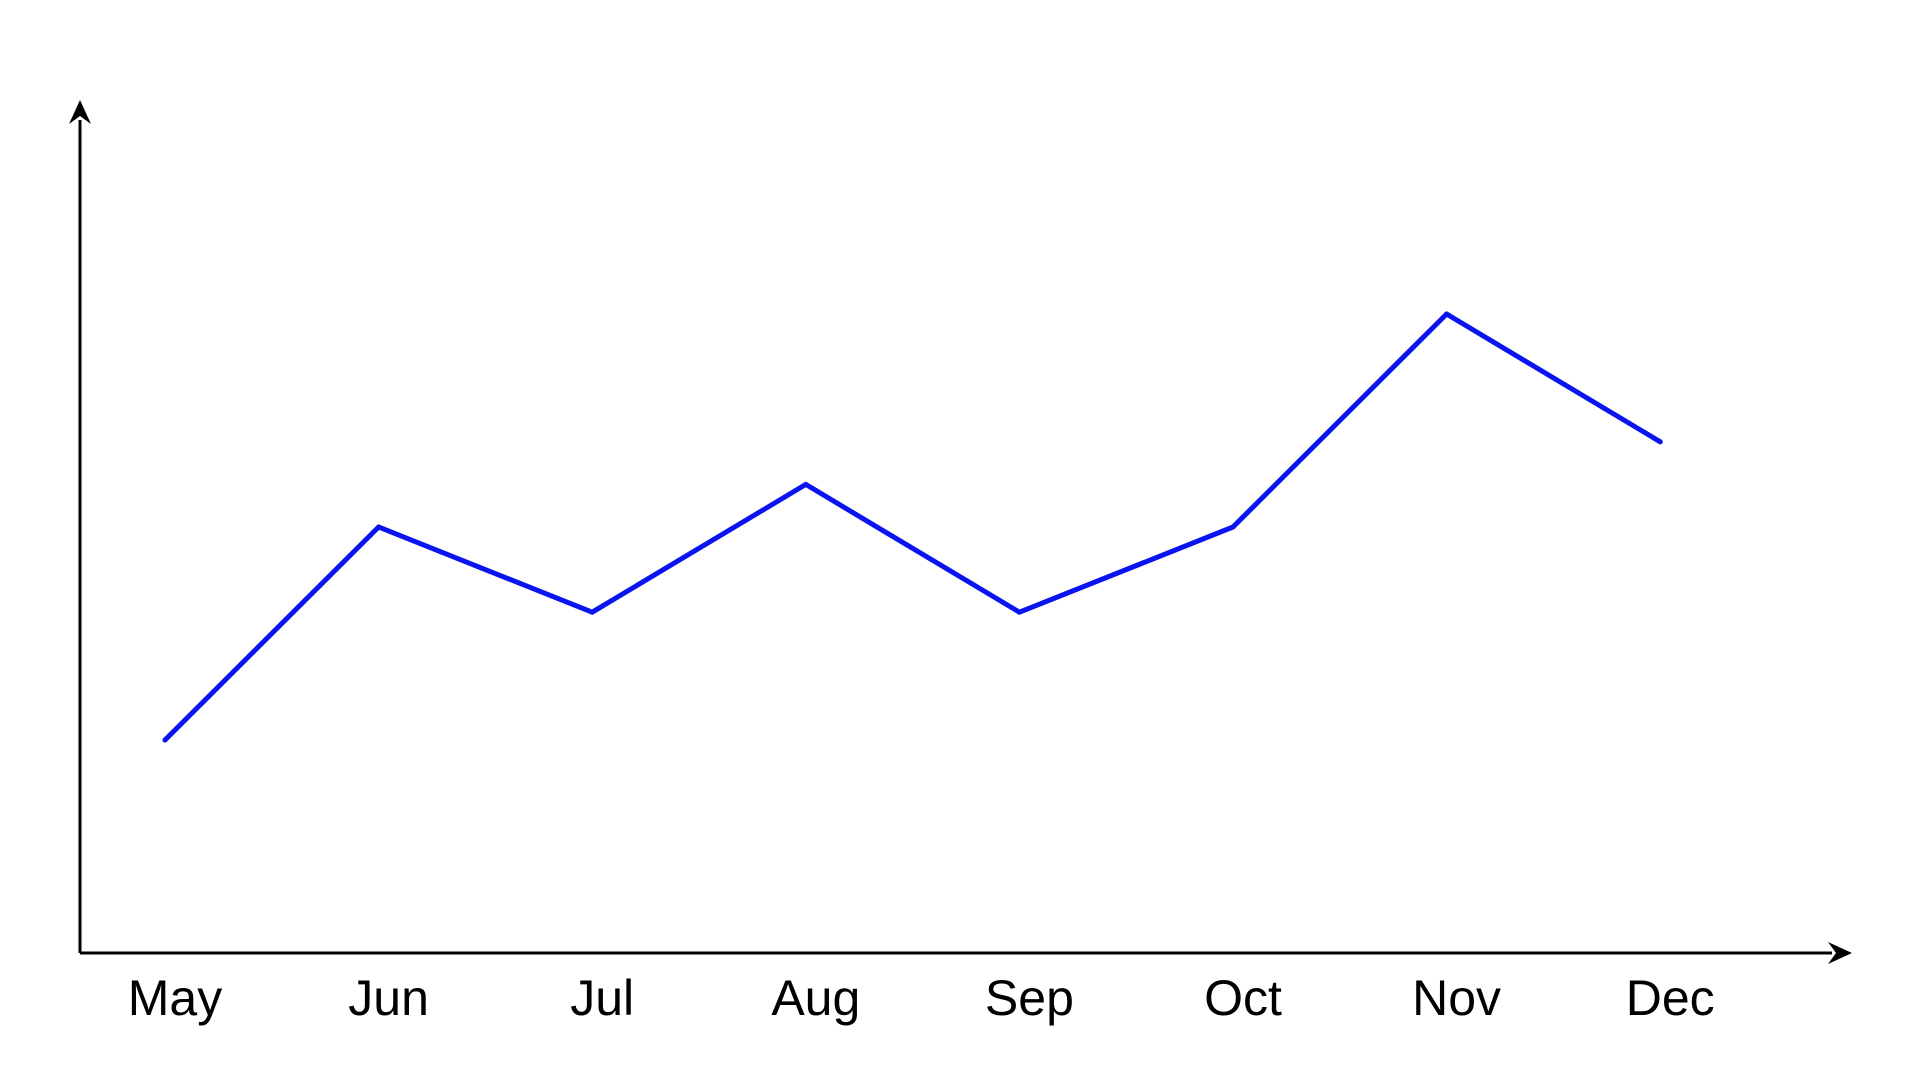  I want to click on x-tick-label-may: May, so click(175, 998).